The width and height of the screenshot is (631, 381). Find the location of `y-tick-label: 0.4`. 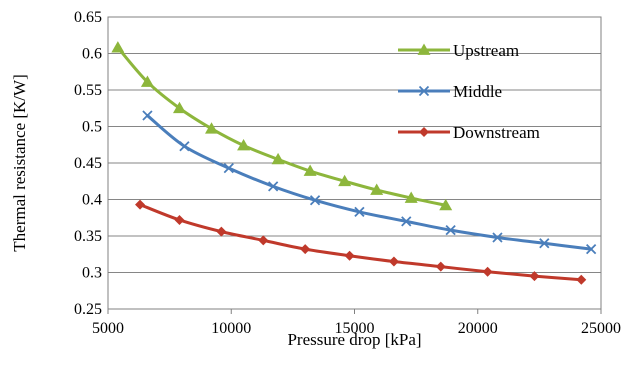

y-tick-label: 0.4 is located at coordinates (92, 200).